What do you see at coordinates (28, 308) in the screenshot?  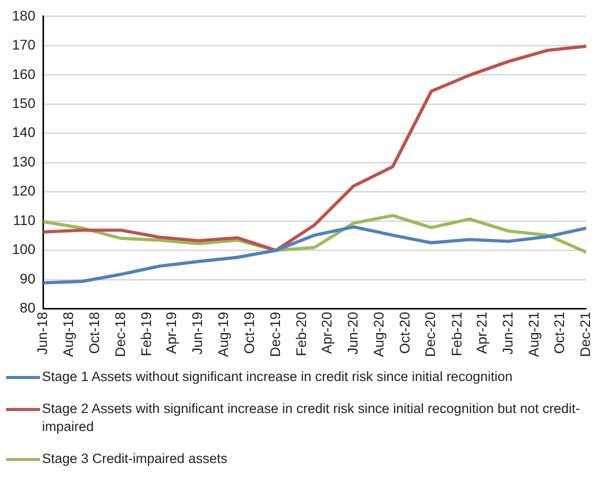 I see `y-tick-label: 80` at bounding box center [28, 308].